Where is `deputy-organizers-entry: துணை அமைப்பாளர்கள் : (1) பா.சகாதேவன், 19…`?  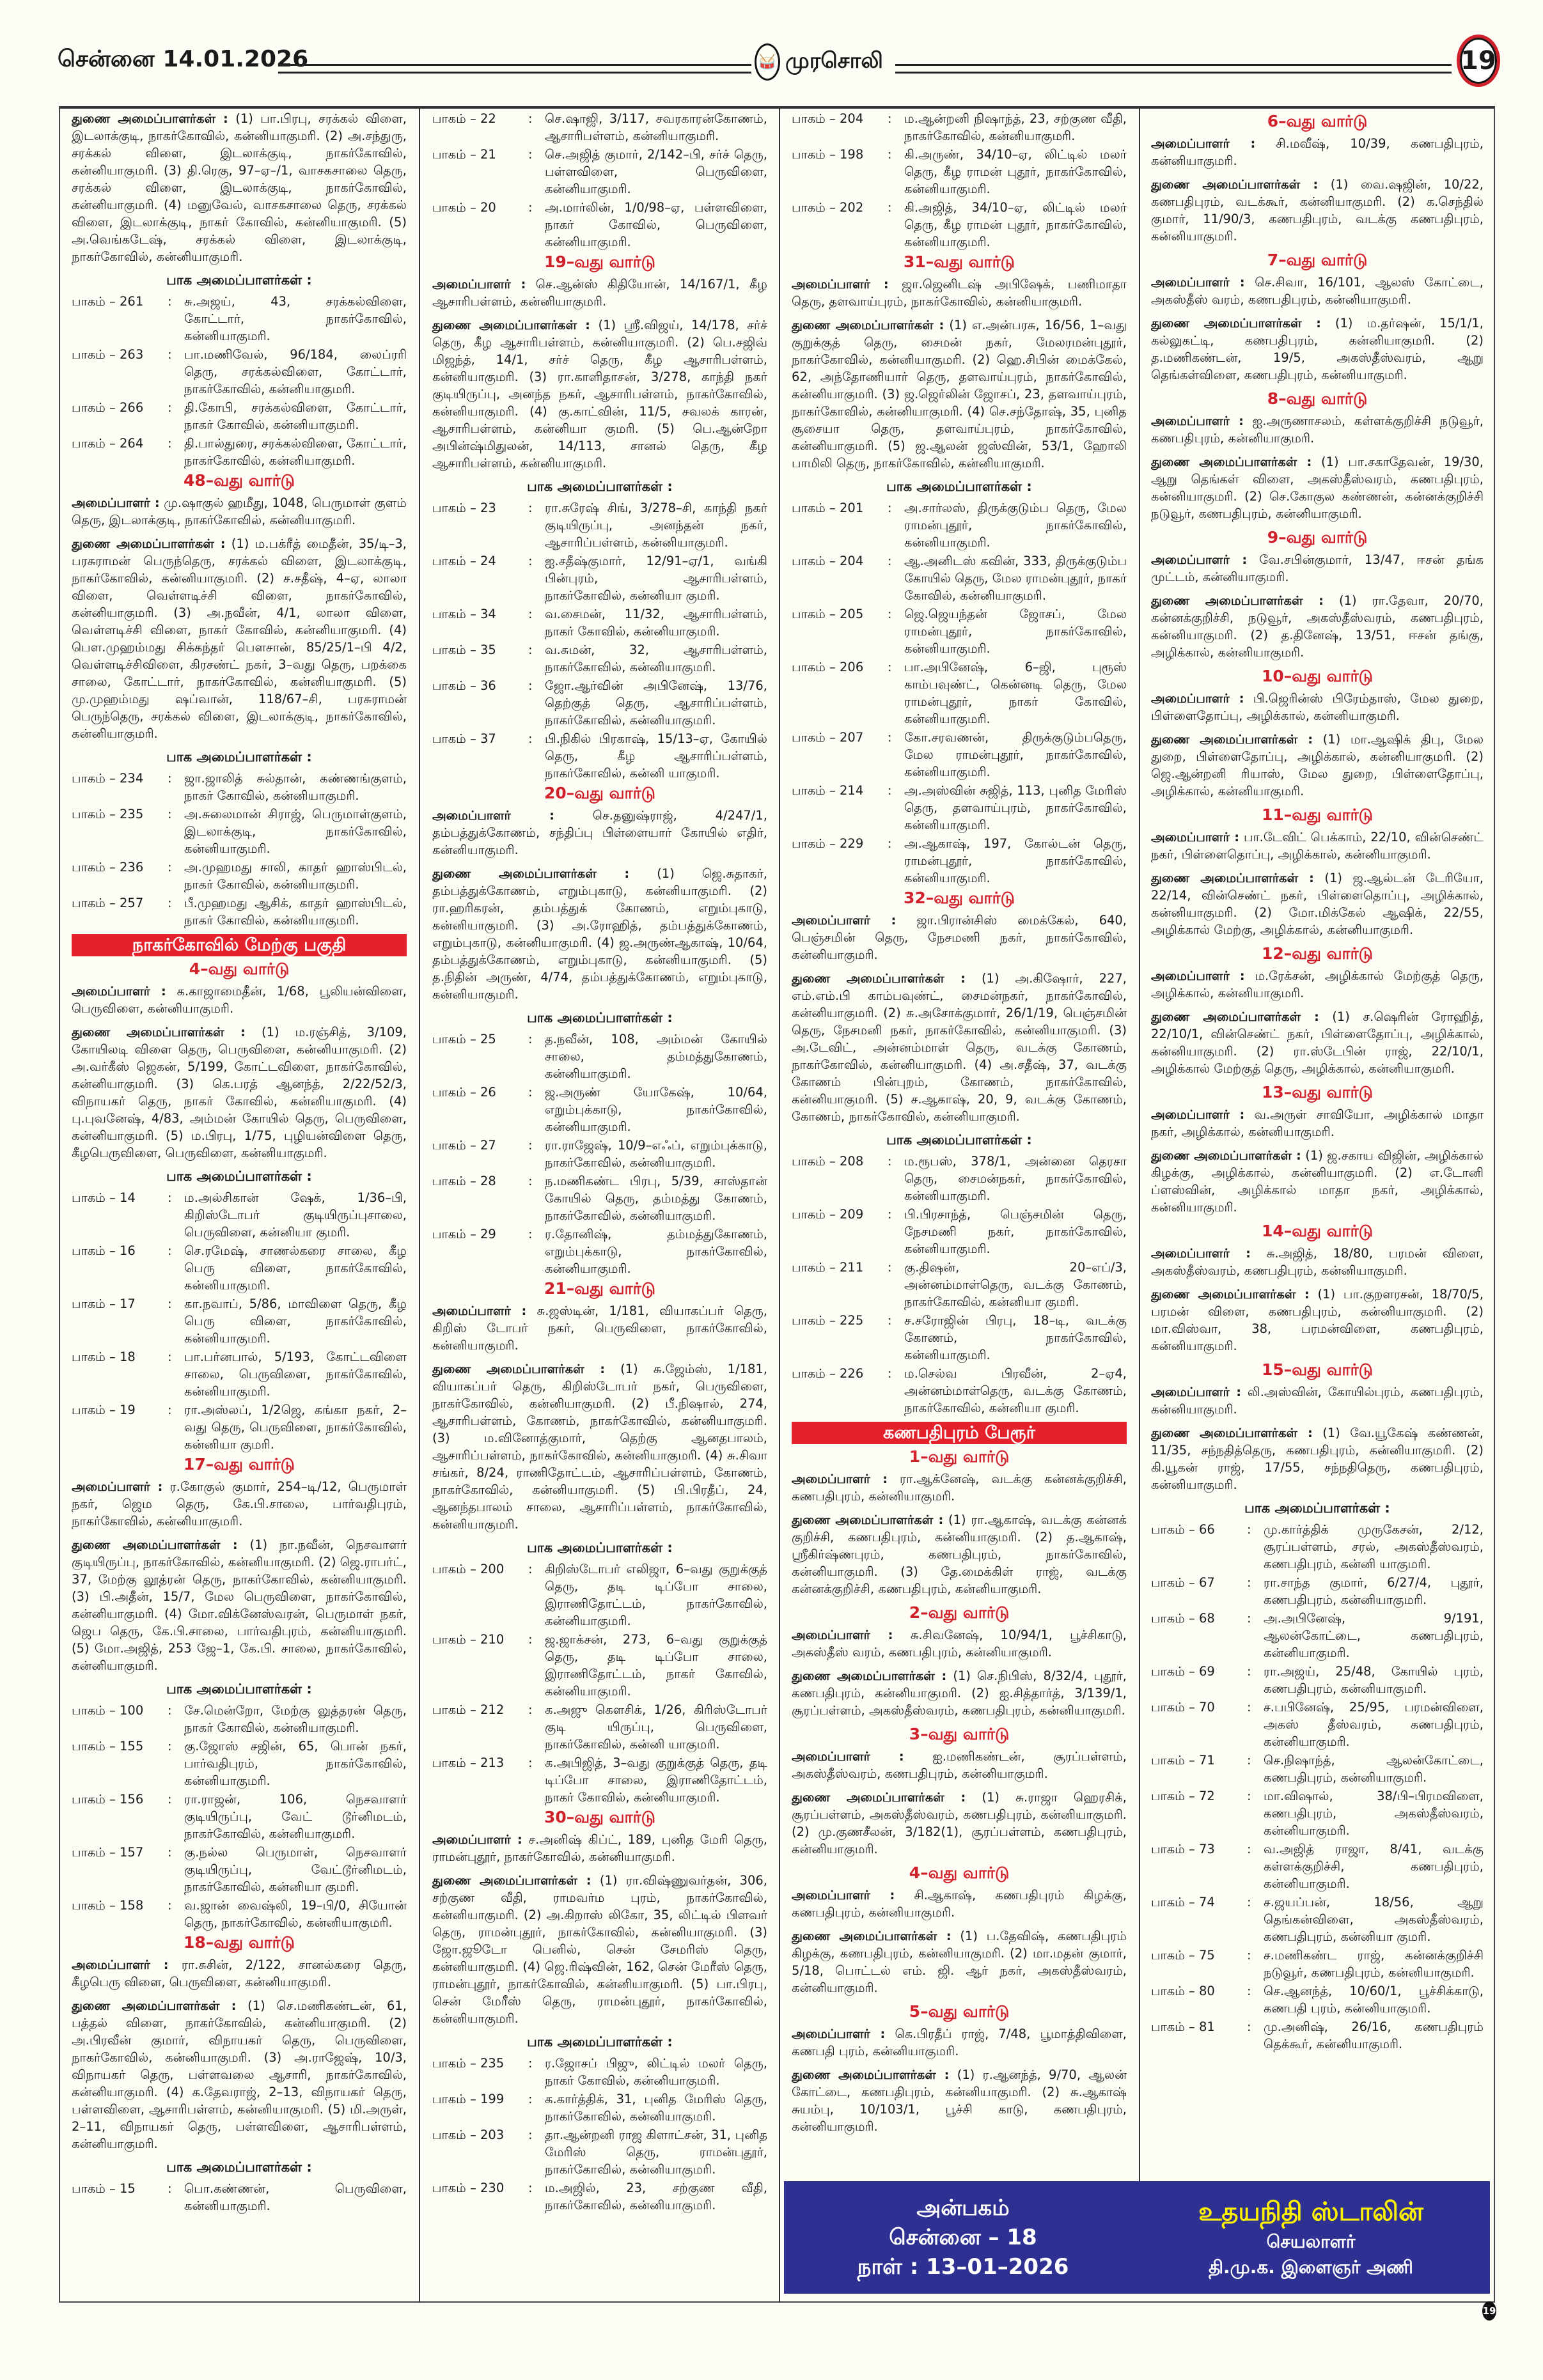
deputy-organizers-entry: துணை அமைப்பாளர்கள் : (1) பா.சகாதேவன், 19… is located at coordinates (1317, 487).